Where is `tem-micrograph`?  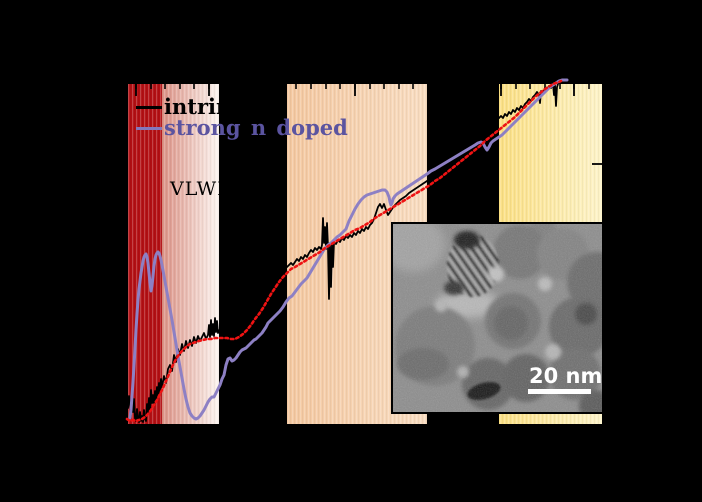 tem-micrograph is located at coordinates (497, 318).